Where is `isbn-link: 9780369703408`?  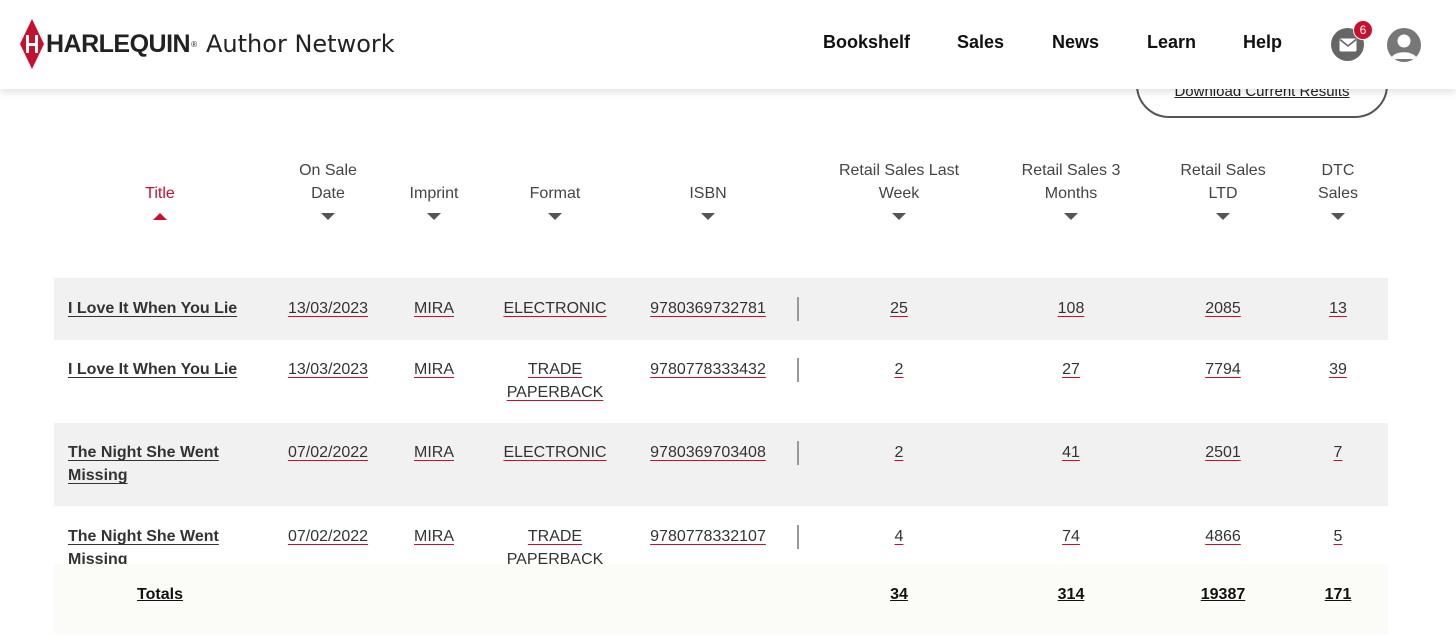 isbn-link: 9780369703408 is located at coordinates (708, 452).